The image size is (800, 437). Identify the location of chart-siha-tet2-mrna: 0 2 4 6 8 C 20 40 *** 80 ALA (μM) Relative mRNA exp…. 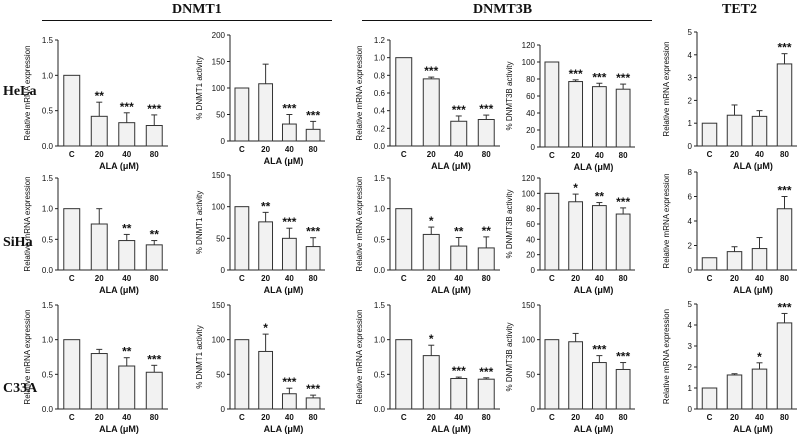
(729, 231).